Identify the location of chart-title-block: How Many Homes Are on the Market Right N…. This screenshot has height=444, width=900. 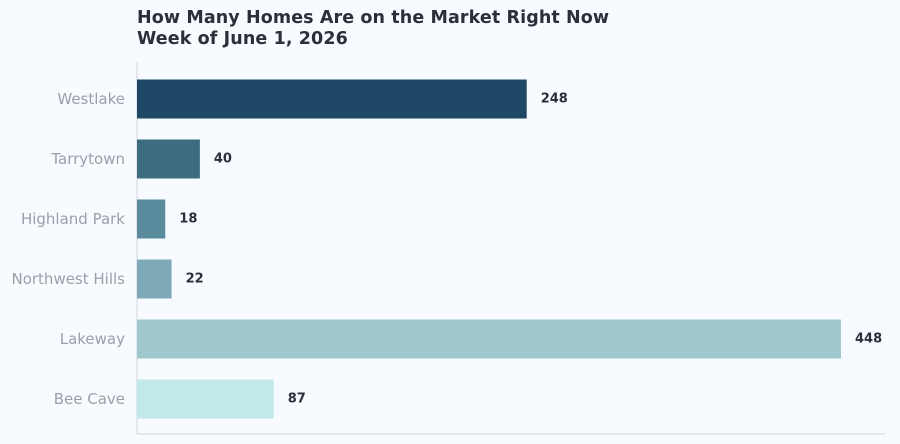
(373, 29).